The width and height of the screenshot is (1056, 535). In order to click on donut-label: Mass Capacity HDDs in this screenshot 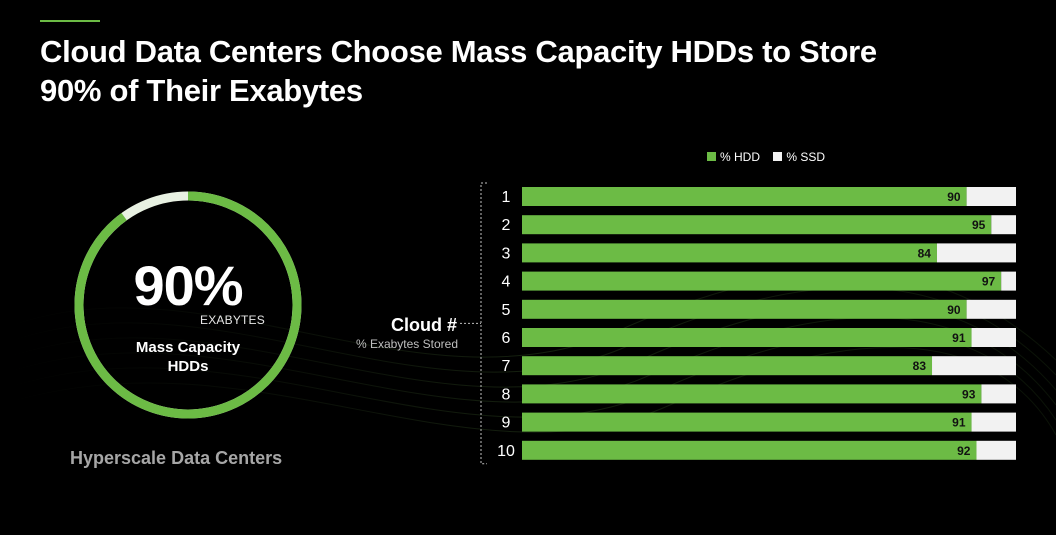, I will do `click(188, 357)`.